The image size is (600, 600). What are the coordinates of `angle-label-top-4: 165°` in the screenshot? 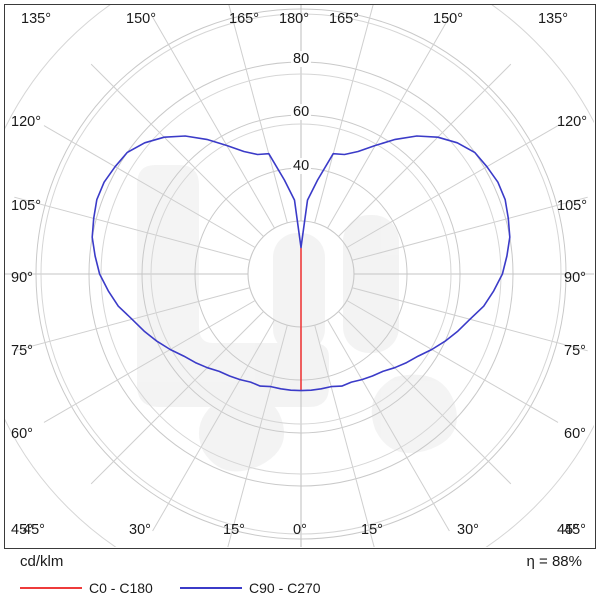 It's located at (344, 19).